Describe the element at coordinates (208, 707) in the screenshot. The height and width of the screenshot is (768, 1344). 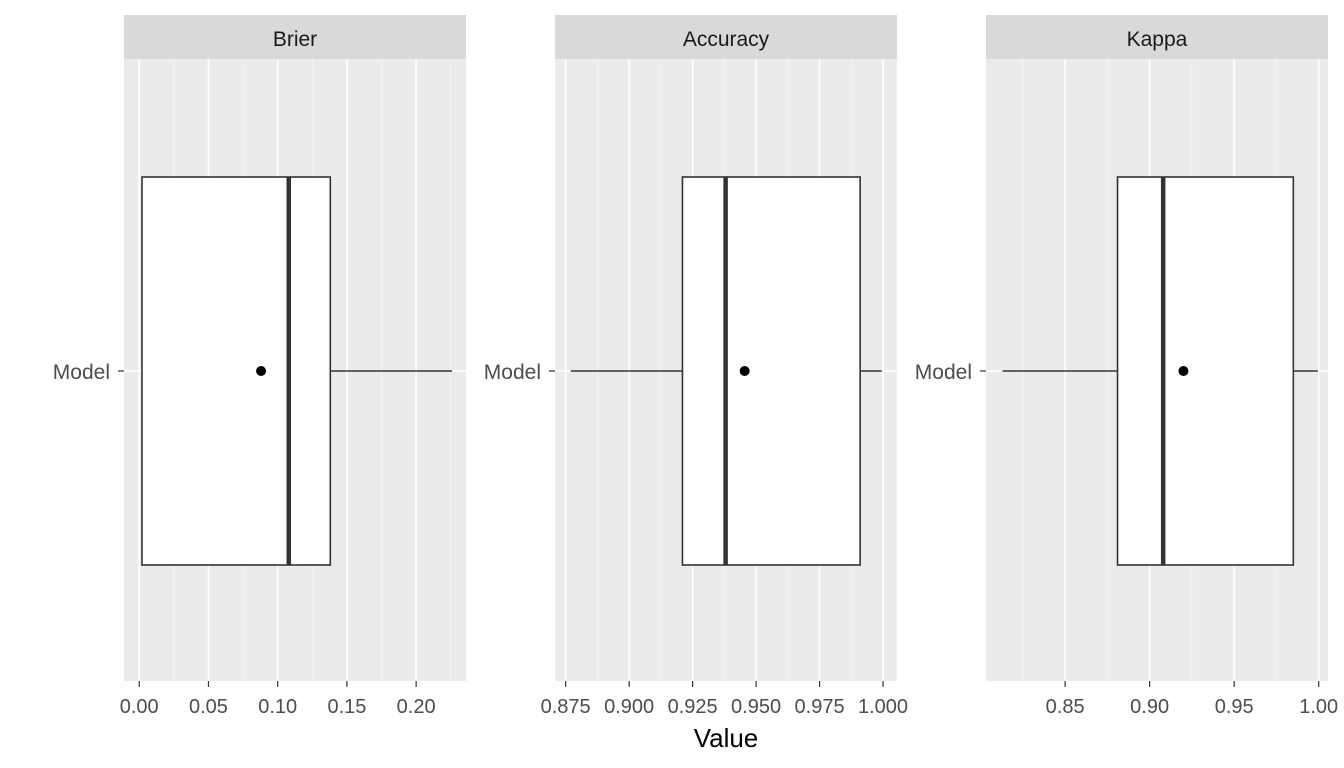
I see `x-tick-label: 0.05` at that location.